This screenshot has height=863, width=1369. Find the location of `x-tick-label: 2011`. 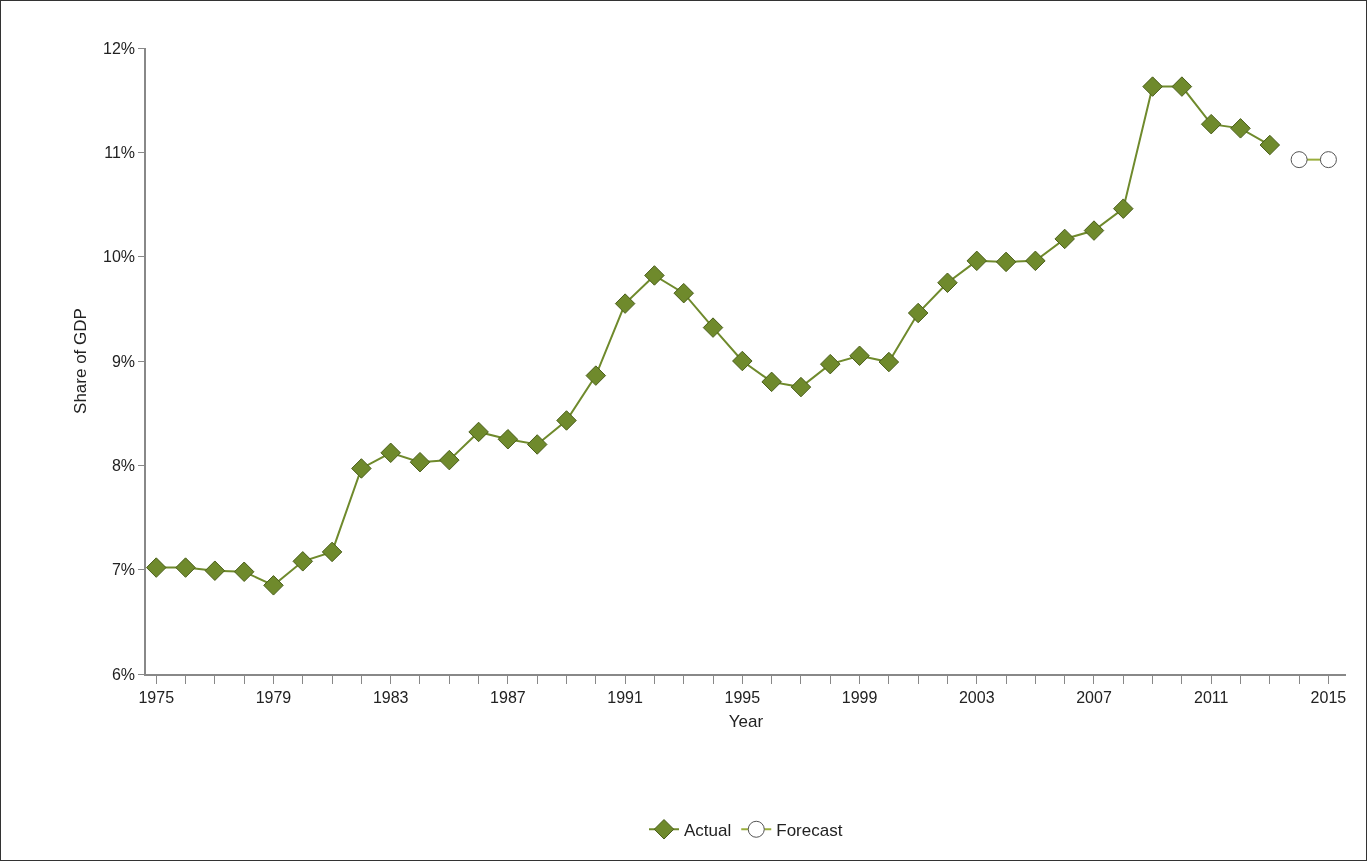

x-tick-label: 2011 is located at coordinates (1211, 697).